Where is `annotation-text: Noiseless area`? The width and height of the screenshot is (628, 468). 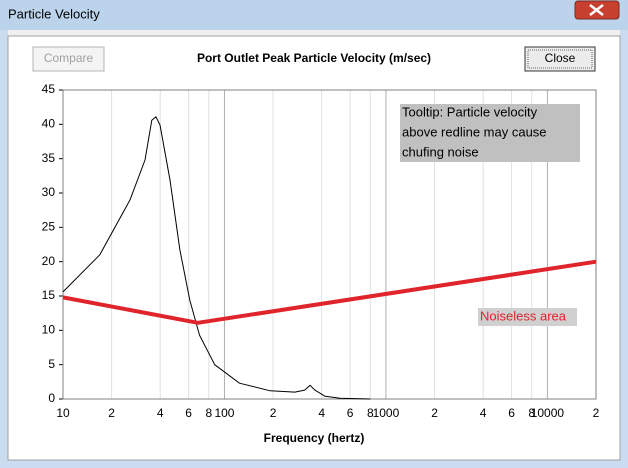
annotation-text: Noiseless area is located at coordinates (523, 315).